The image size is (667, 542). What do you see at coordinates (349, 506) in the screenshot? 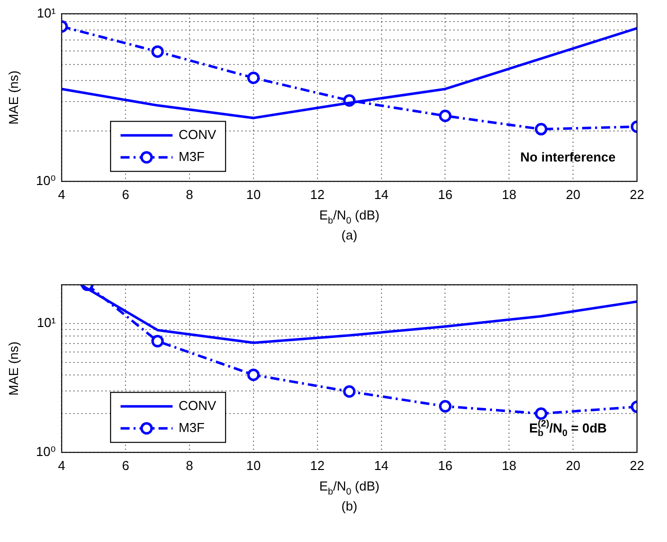
I see `text: (b)` at bounding box center [349, 506].